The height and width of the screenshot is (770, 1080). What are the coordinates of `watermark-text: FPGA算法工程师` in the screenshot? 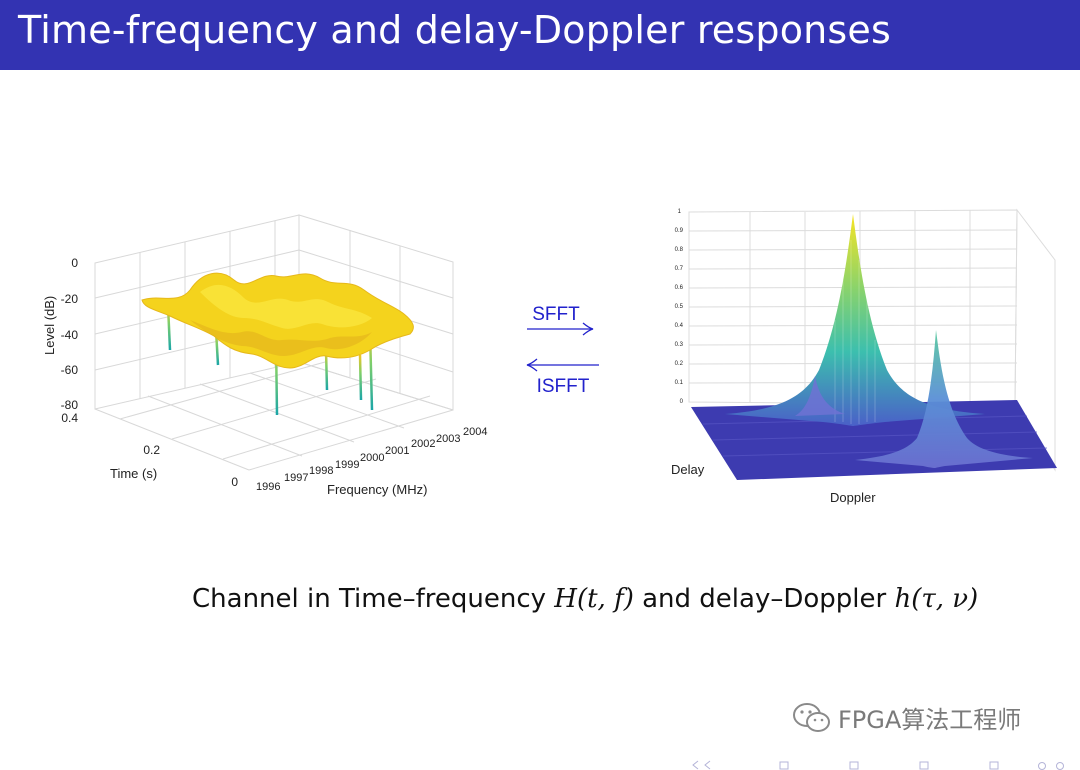 It's located at (930, 720).